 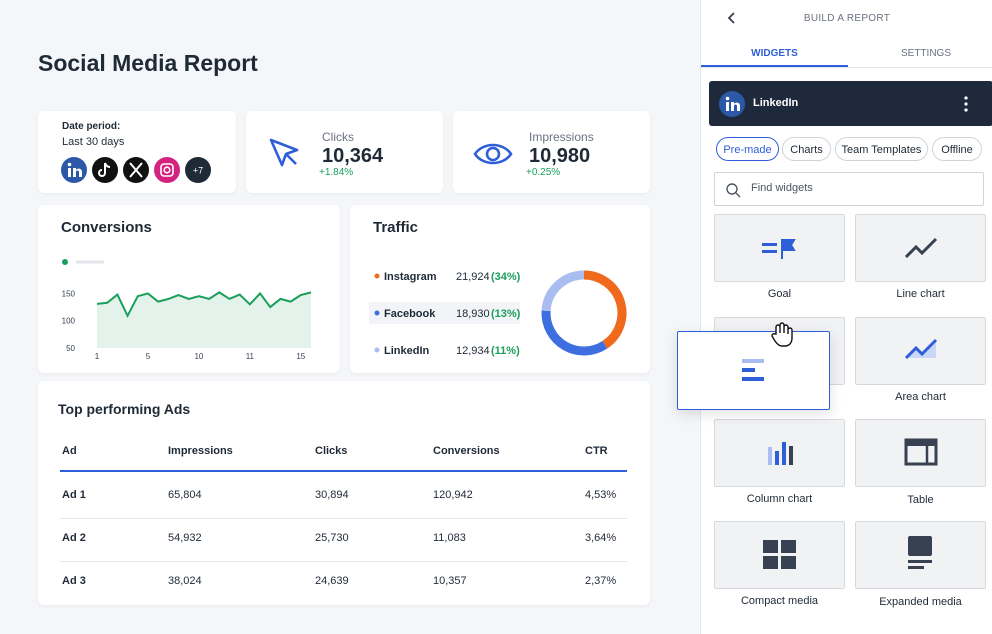 What do you see at coordinates (601, 581) in the screenshot?
I see `table-cell: 2,37%` at bounding box center [601, 581].